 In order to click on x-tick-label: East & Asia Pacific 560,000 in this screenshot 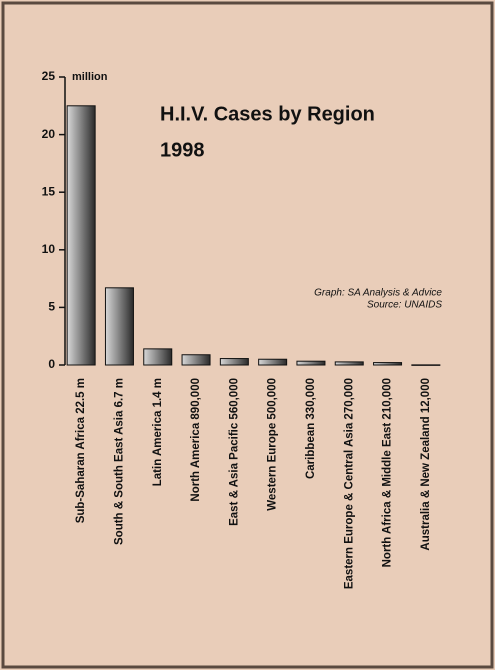, I will do `click(234, 452)`.